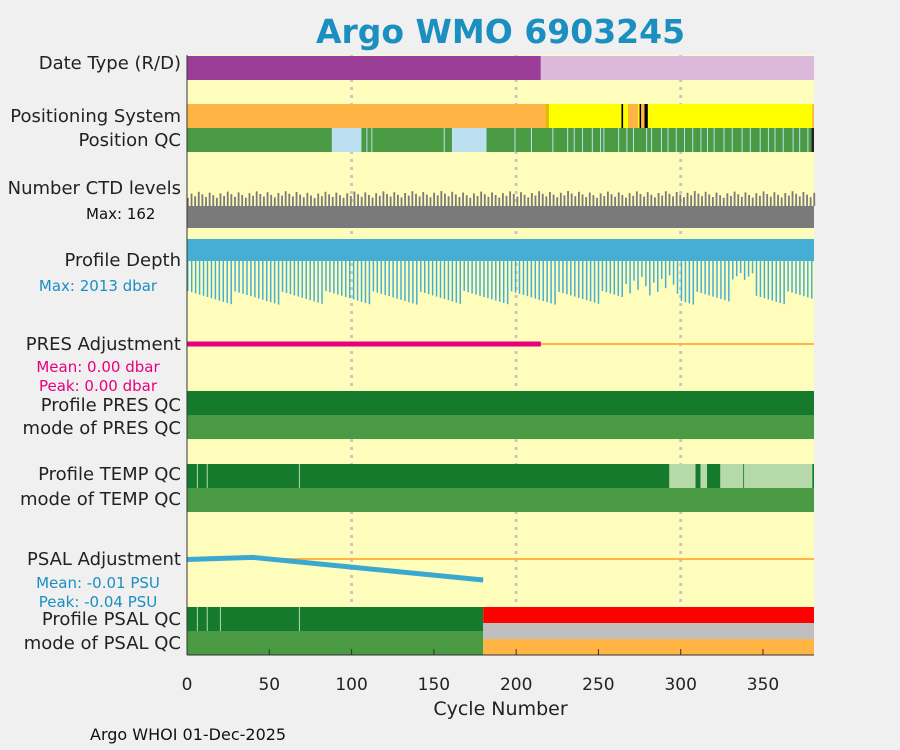 This screenshot has width=900, height=750. I want to click on x-axis-label: Cycle Number, so click(500, 709).